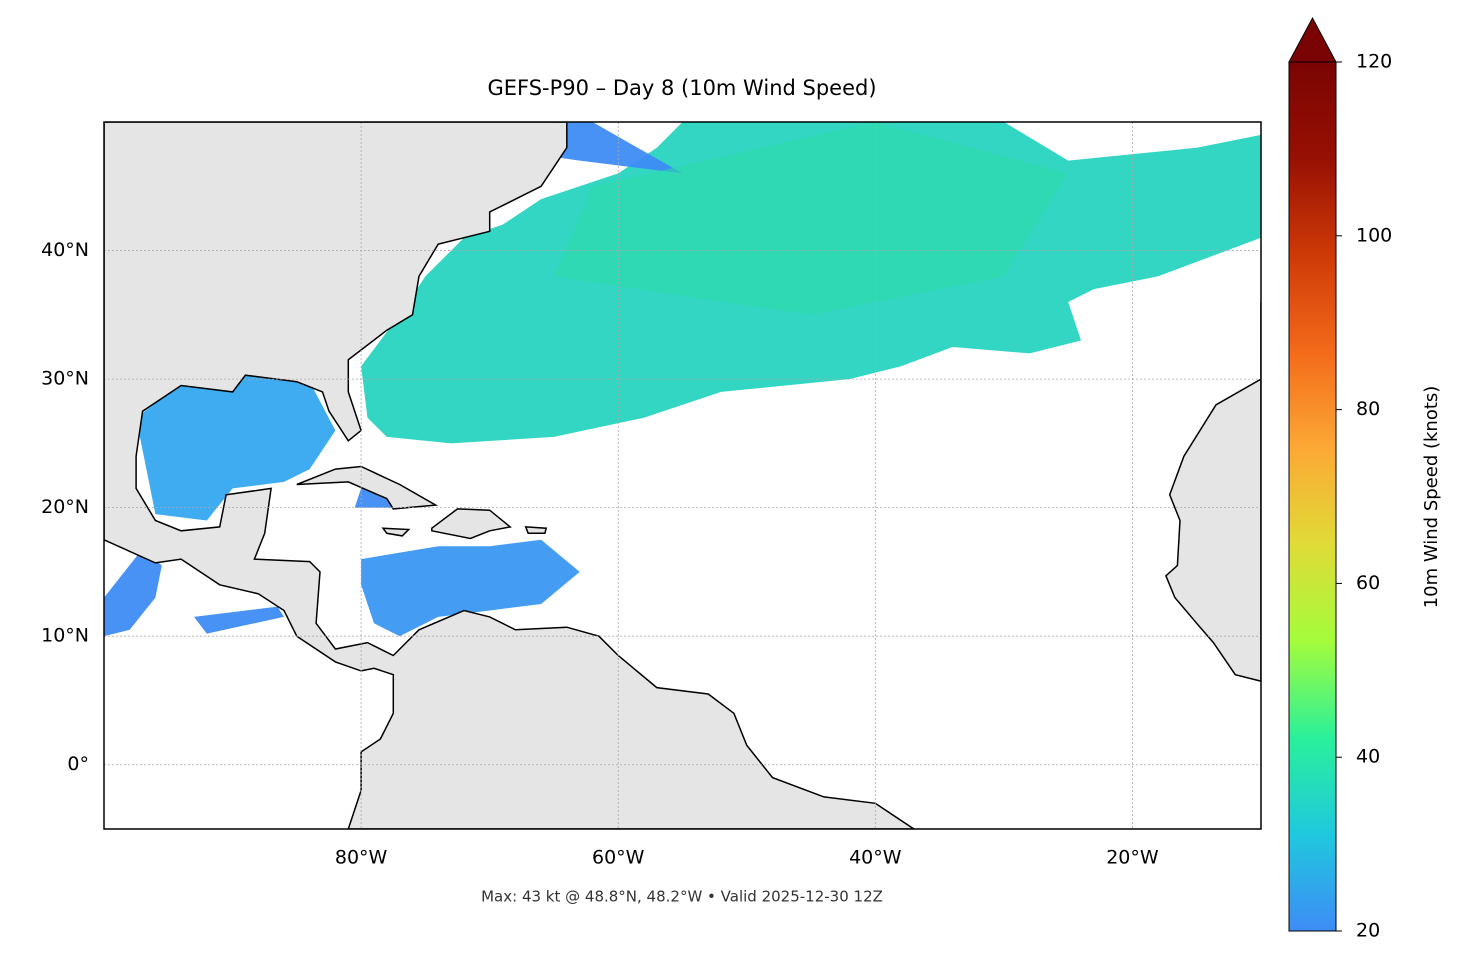 Image resolution: width=1466 pixels, height=973 pixels. I want to click on x-tick-label: 80°W, so click(361, 858).